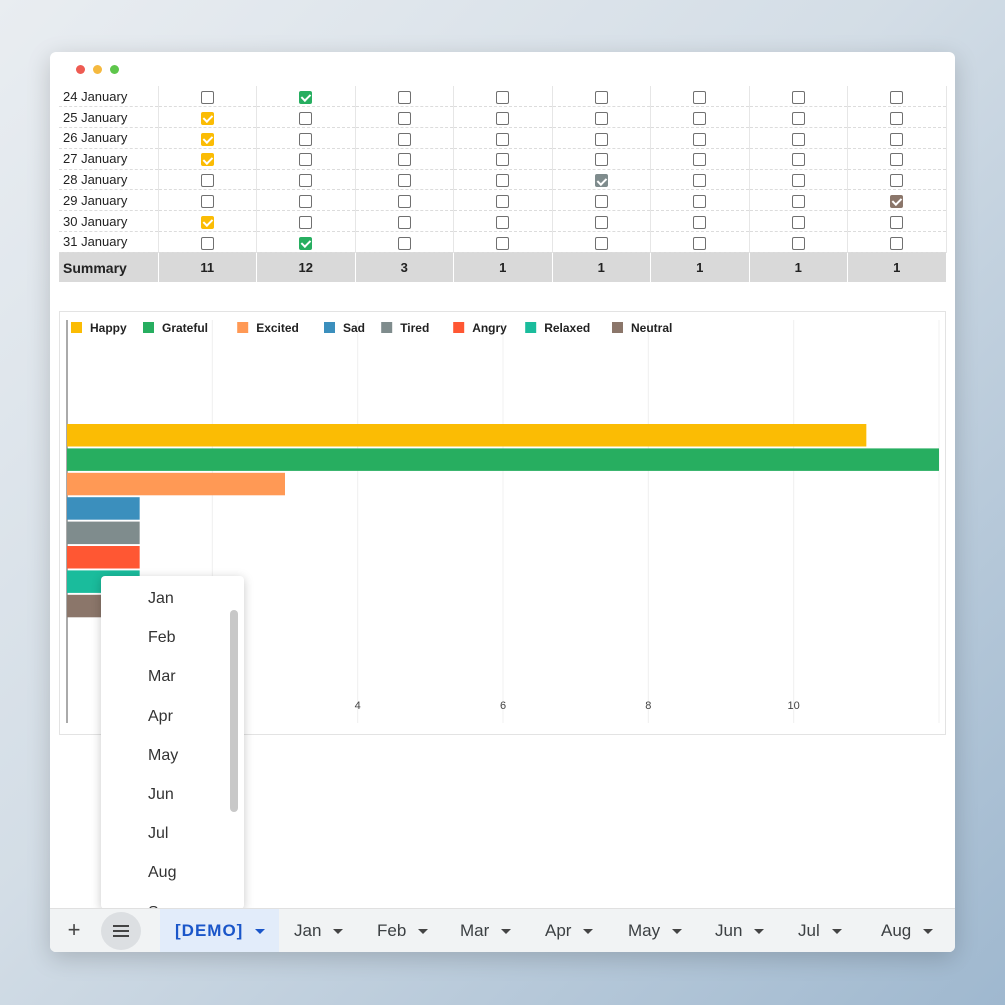 This screenshot has height=1005, width=1005. Describe the element at coordinates (487, 930) in the screenshot. I see `sheet-tab-mar: Mar` at that location.